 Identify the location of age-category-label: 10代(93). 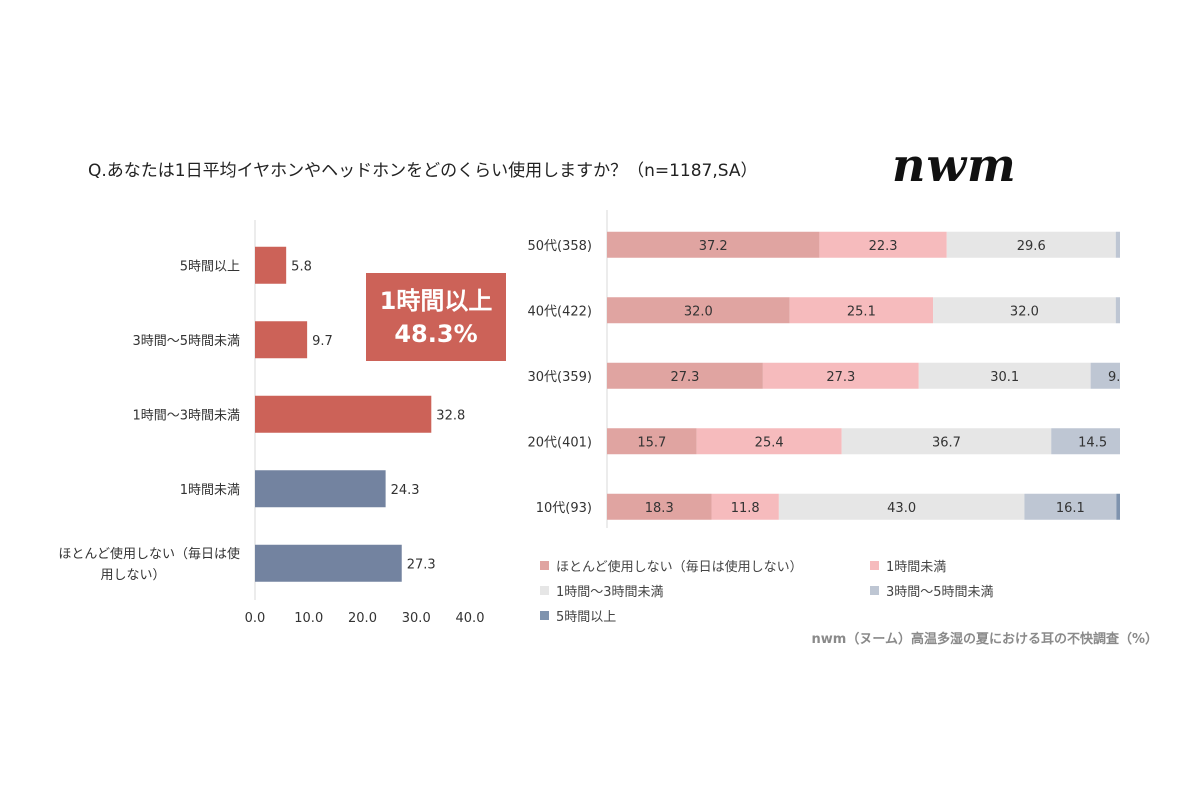
(564, 508).